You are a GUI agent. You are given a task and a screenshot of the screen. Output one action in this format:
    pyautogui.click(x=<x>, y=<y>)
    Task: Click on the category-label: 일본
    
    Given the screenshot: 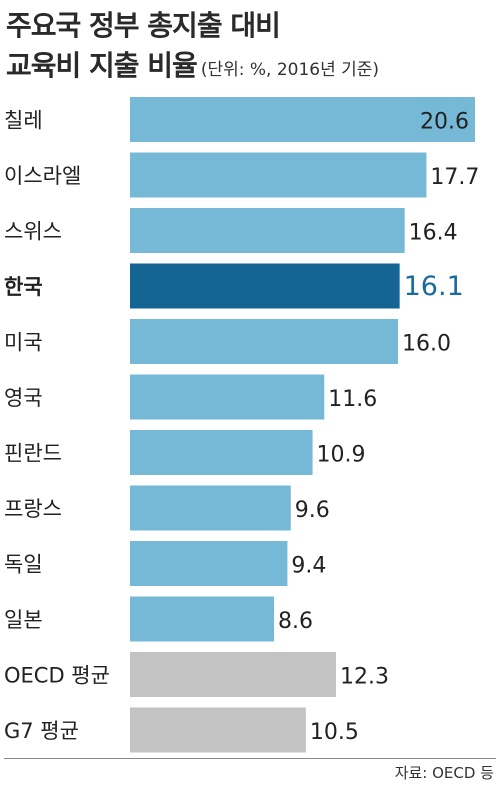 What is the action you would take?
    pyautogui.click(x=23, y=620)
    